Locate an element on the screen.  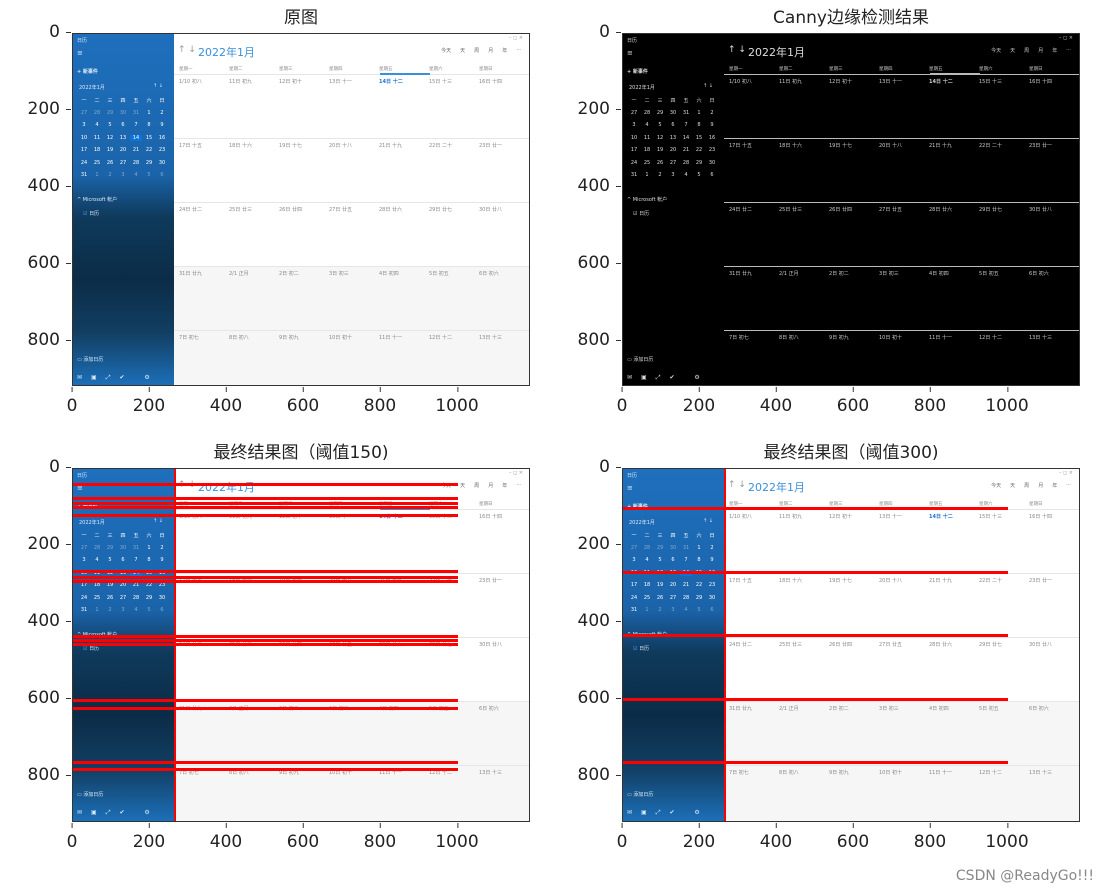
day-cell: 1/10 初八 is located at coordinates (204, 542).